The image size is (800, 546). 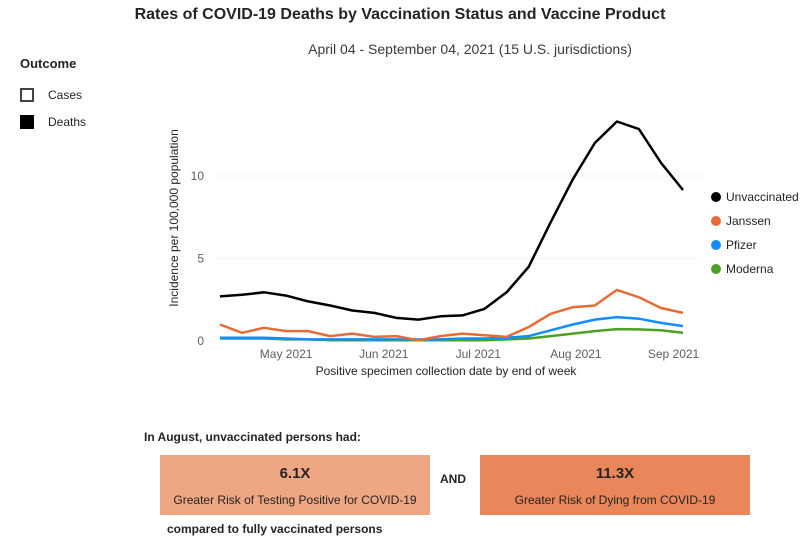 What do you see at coordinates (748, 221) in the screenshot?
I see `legend-label: Janssen` at bounding box center [748, 221].